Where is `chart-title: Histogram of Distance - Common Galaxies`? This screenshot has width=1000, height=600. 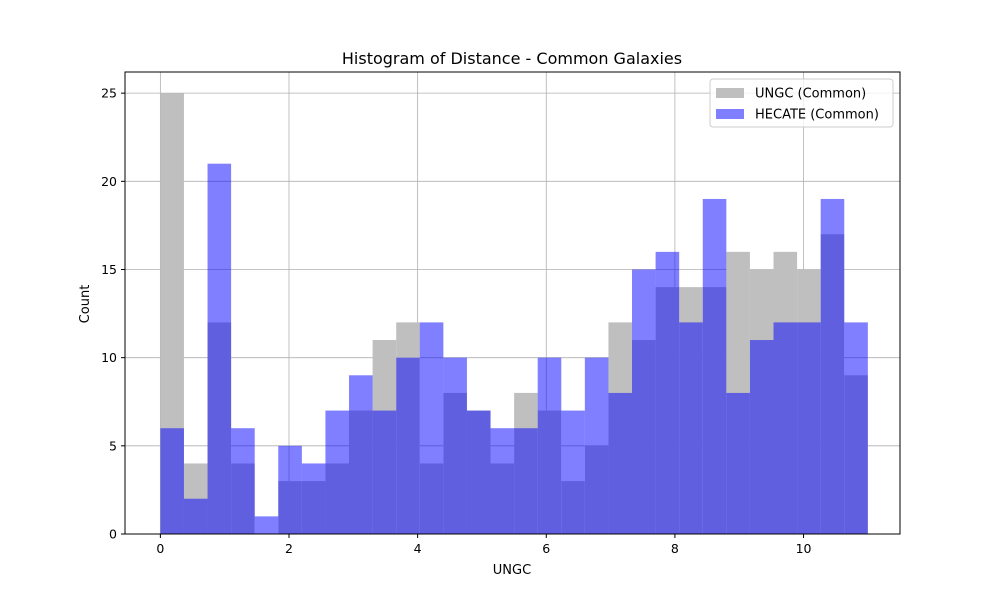
chart-title: Histogram of Distance - Common Galaxies is located at coordinates (512, 58).